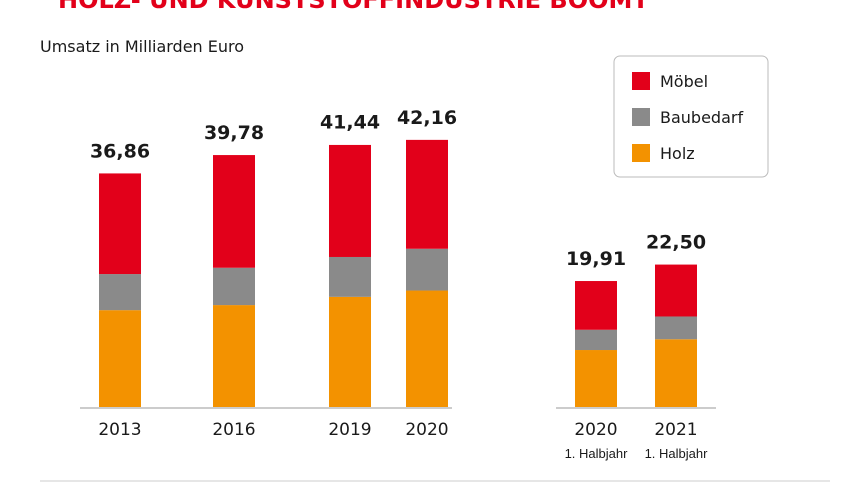 The height and width of the screenshot is (487, 865). Describe the element at coordinates (677, 153) in the screenshot. I see `legend-label: Holz` at that location.